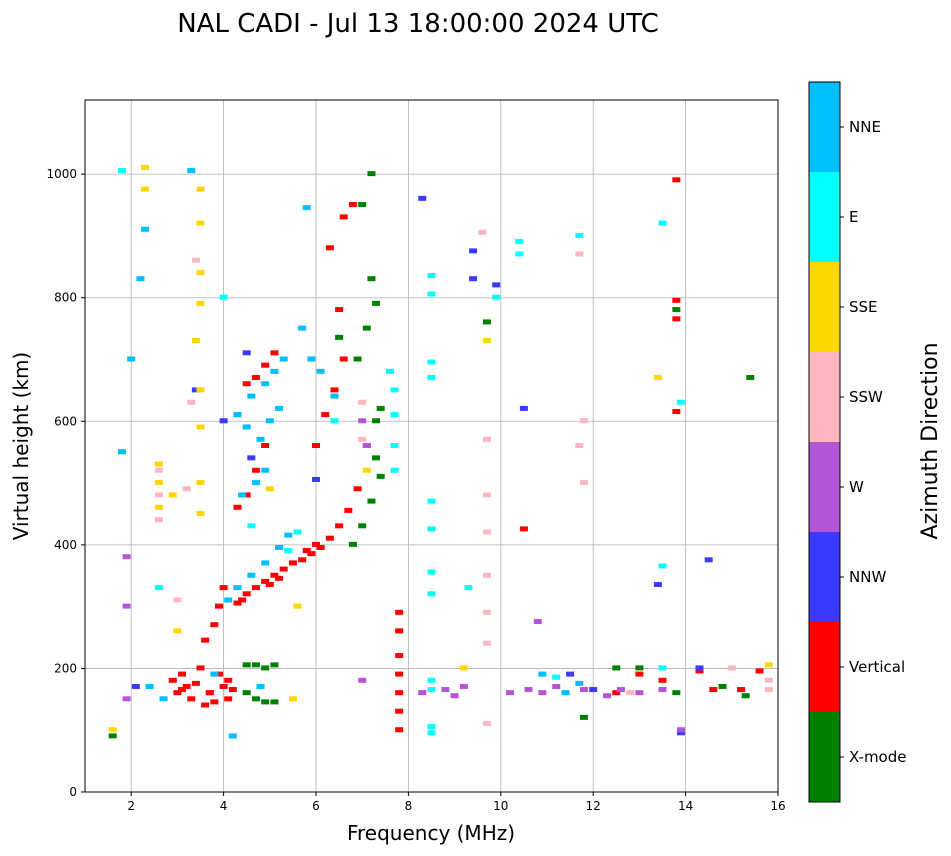 The height and width of the screenshot is (856, 951). Describe the element at coordinates (777, 806) in the screenshot. I see `x-tick-label: 16` at that location.